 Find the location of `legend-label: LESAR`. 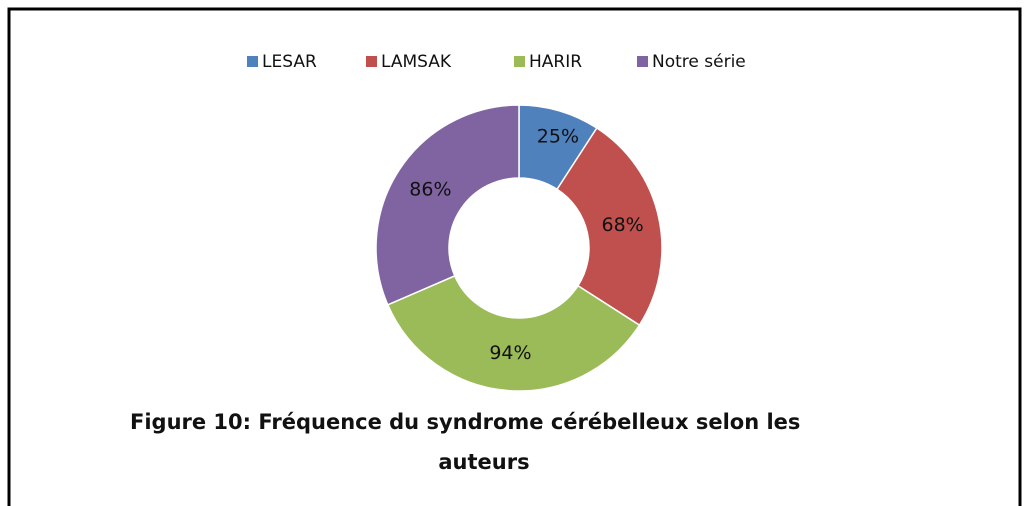

legend-label: LESAR is located at coordinates (289, 62).